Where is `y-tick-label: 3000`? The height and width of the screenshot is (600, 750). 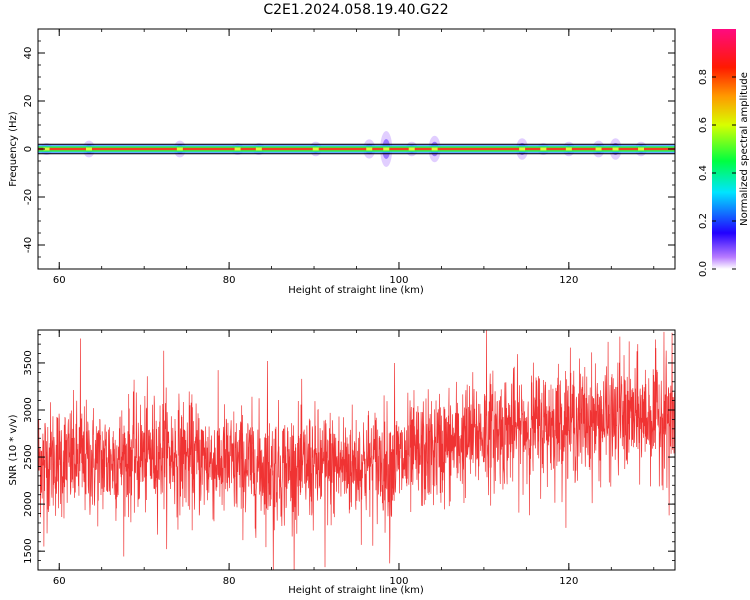
y-tick-label: 3000 is located at coordinates (28, 409).